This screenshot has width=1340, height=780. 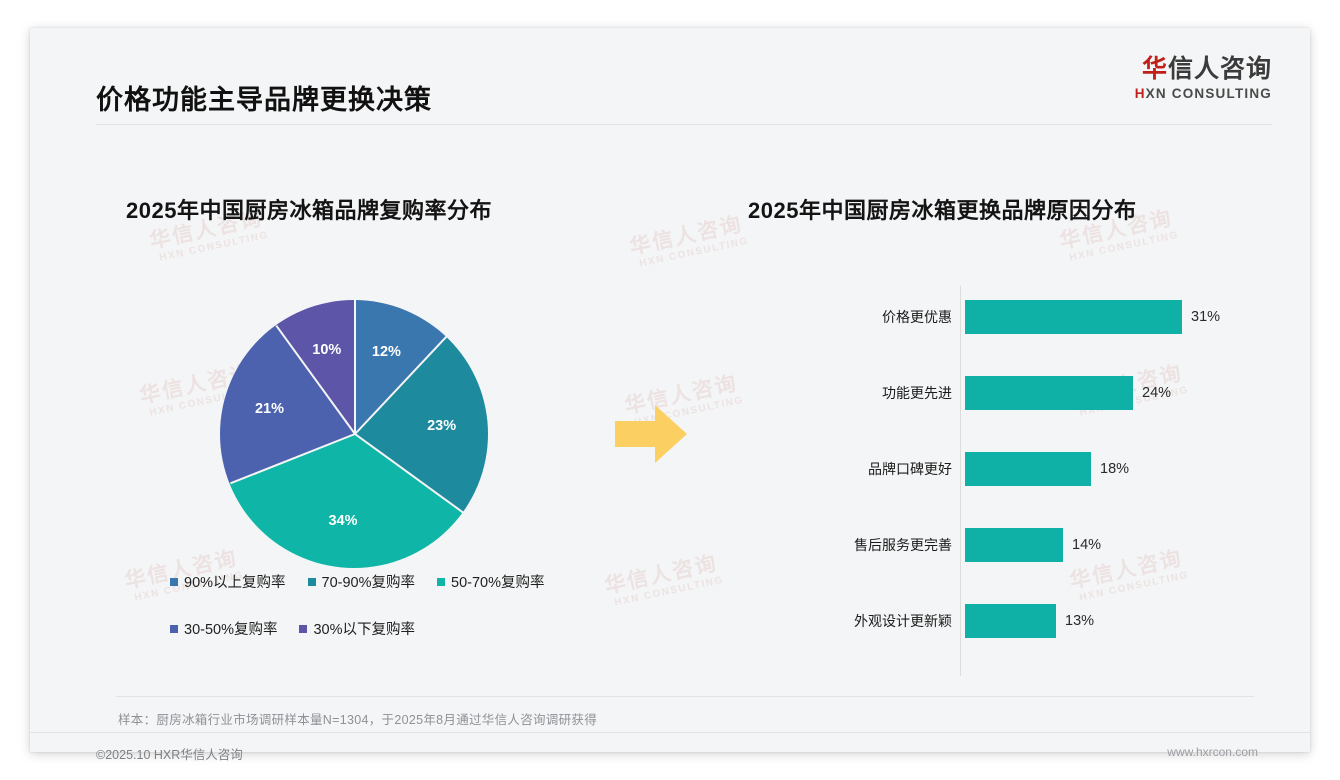 I want to click on logo-english-text: HXN CONSULTING, so click(x=1203, y=93).